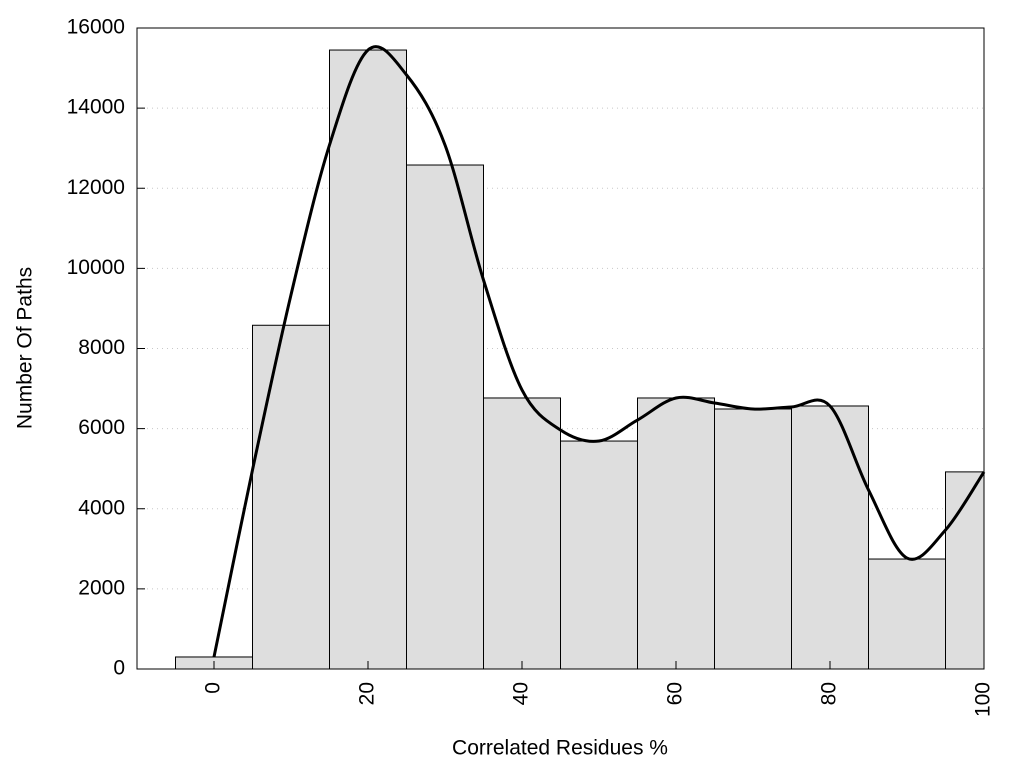 Image resolution: width=1024 pixels, height=768 pixels. I want to click on y-tick-label: 14000, so click(96, 107).